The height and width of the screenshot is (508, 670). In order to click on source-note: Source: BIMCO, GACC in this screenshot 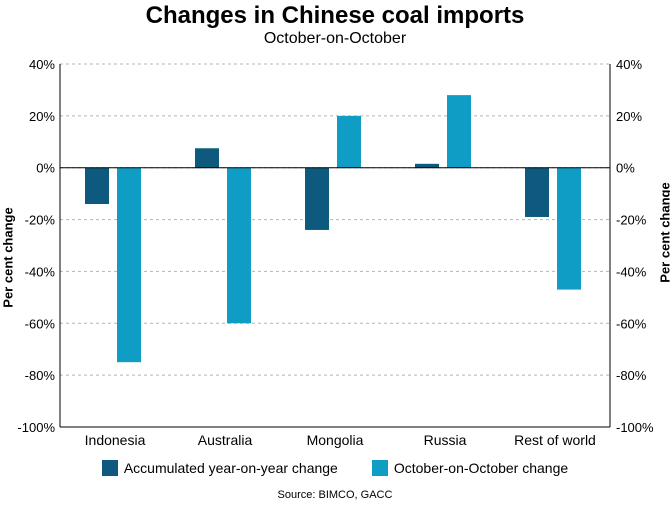, I will do `click(335, 495)`.